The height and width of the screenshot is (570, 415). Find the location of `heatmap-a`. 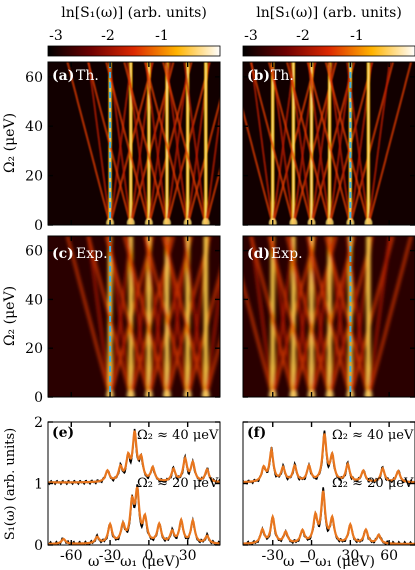

heatmap-a is located at coordinates (134, 143).